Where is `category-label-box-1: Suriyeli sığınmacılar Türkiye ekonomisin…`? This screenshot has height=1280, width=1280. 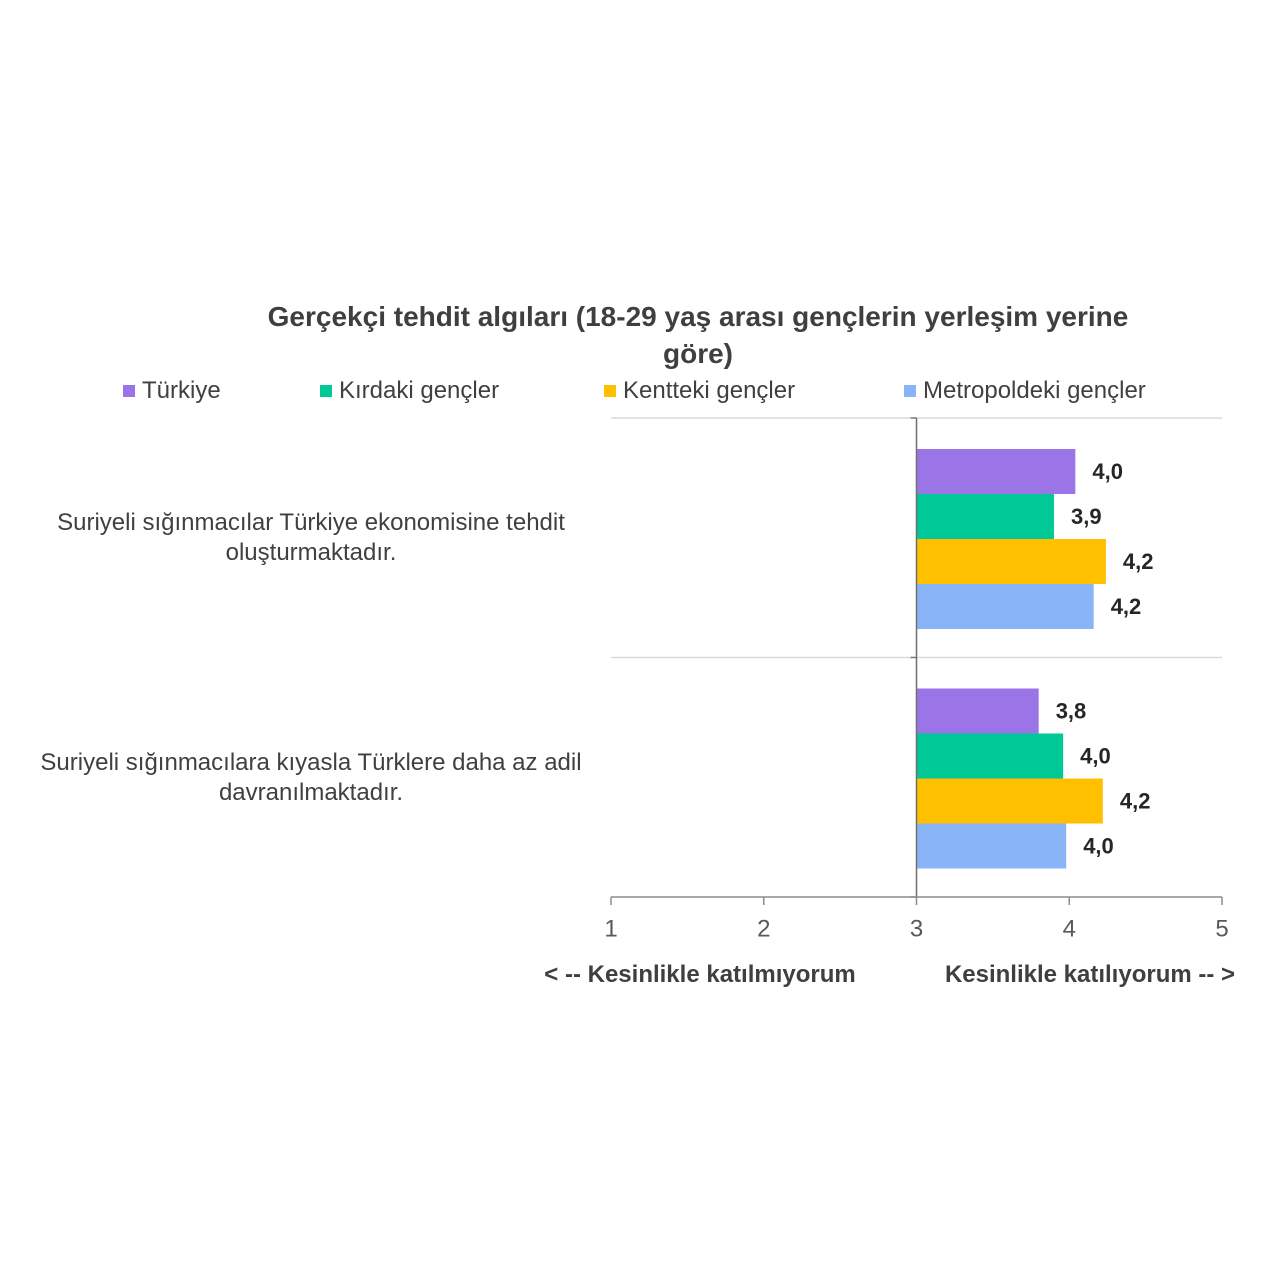 category-label-box-1: Suriyeli sığınmacılar Türkiye ekonomisin… is located at coordinates (311, 538).